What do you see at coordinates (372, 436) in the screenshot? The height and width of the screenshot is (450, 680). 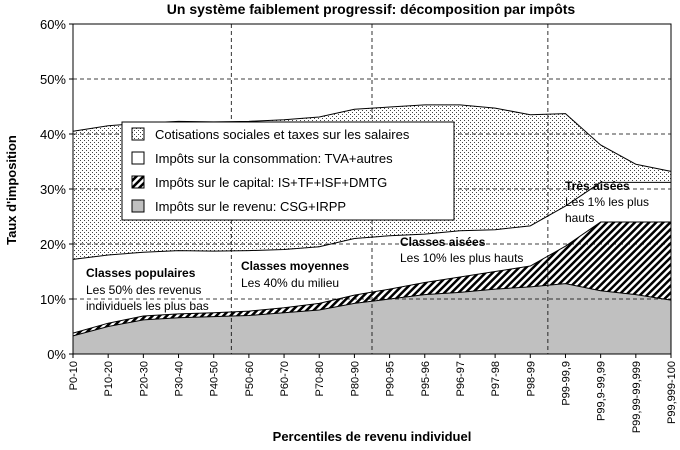 I see `x-axis-label: Percentiles de revenu individuel` at bounding box center [372, 436].